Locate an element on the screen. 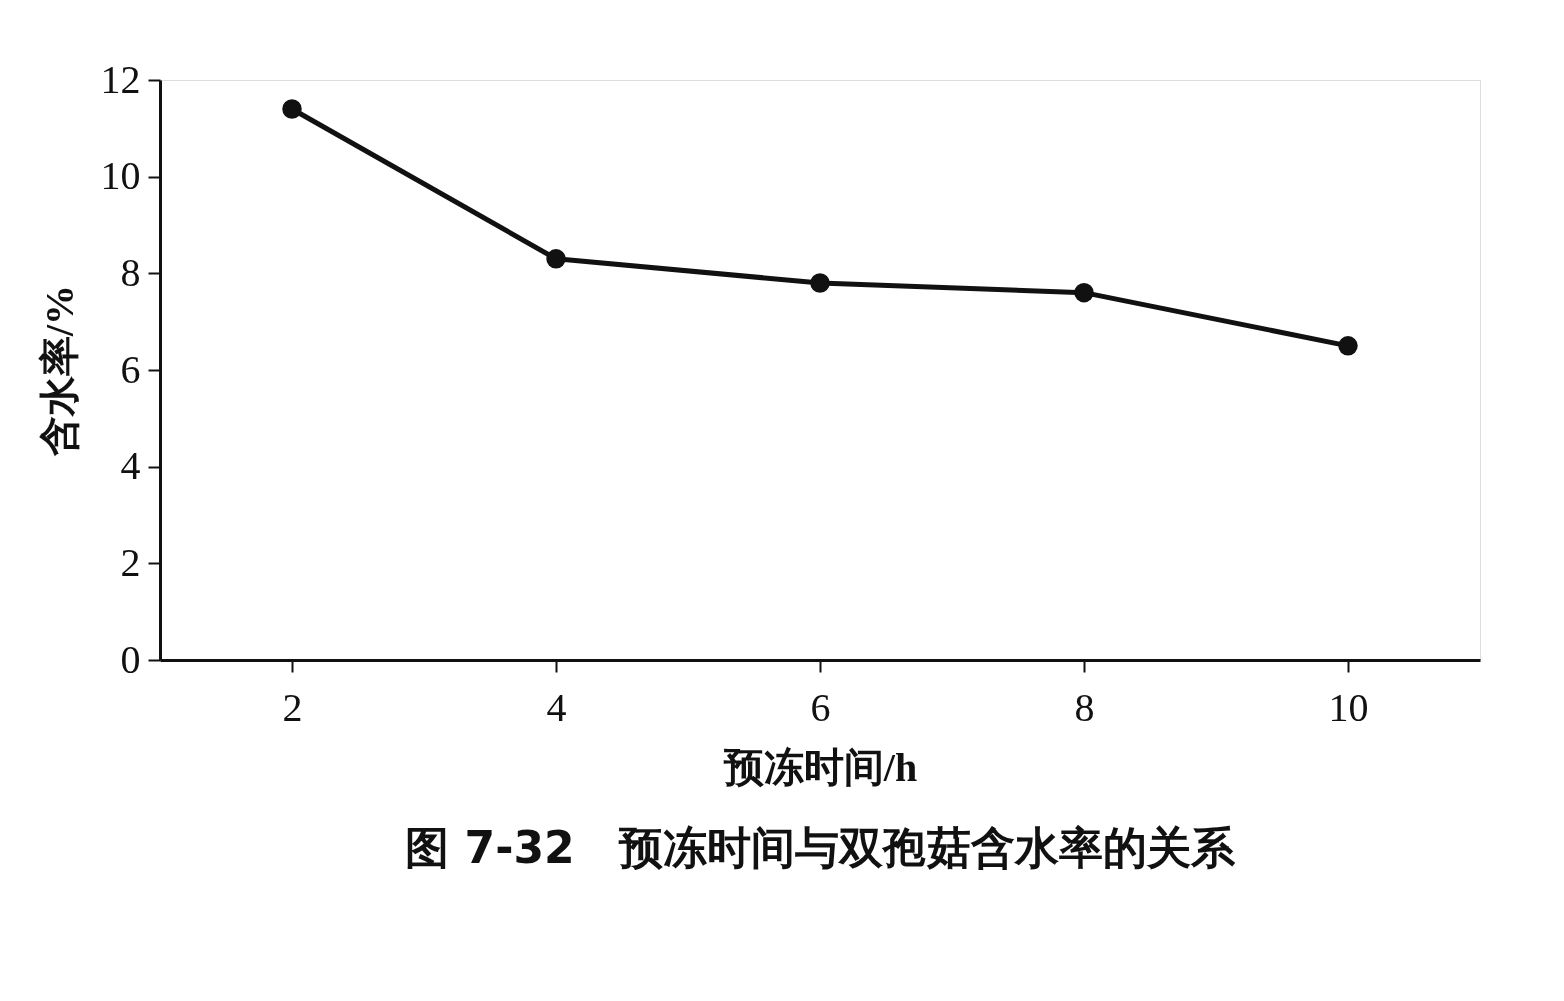  y-tick-label: 10 is located at coordinates (120, 176).